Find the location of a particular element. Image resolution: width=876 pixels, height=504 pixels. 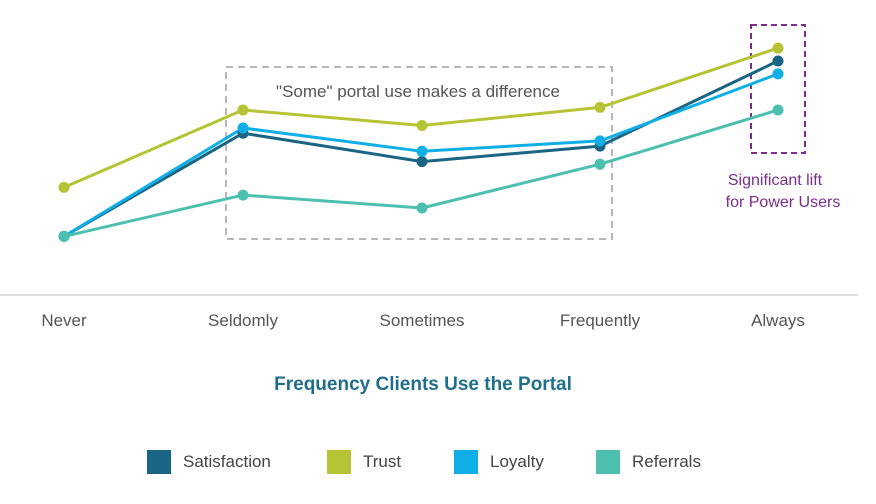

legend-item-referrals: Referrals is located at coordinates (648, 462).